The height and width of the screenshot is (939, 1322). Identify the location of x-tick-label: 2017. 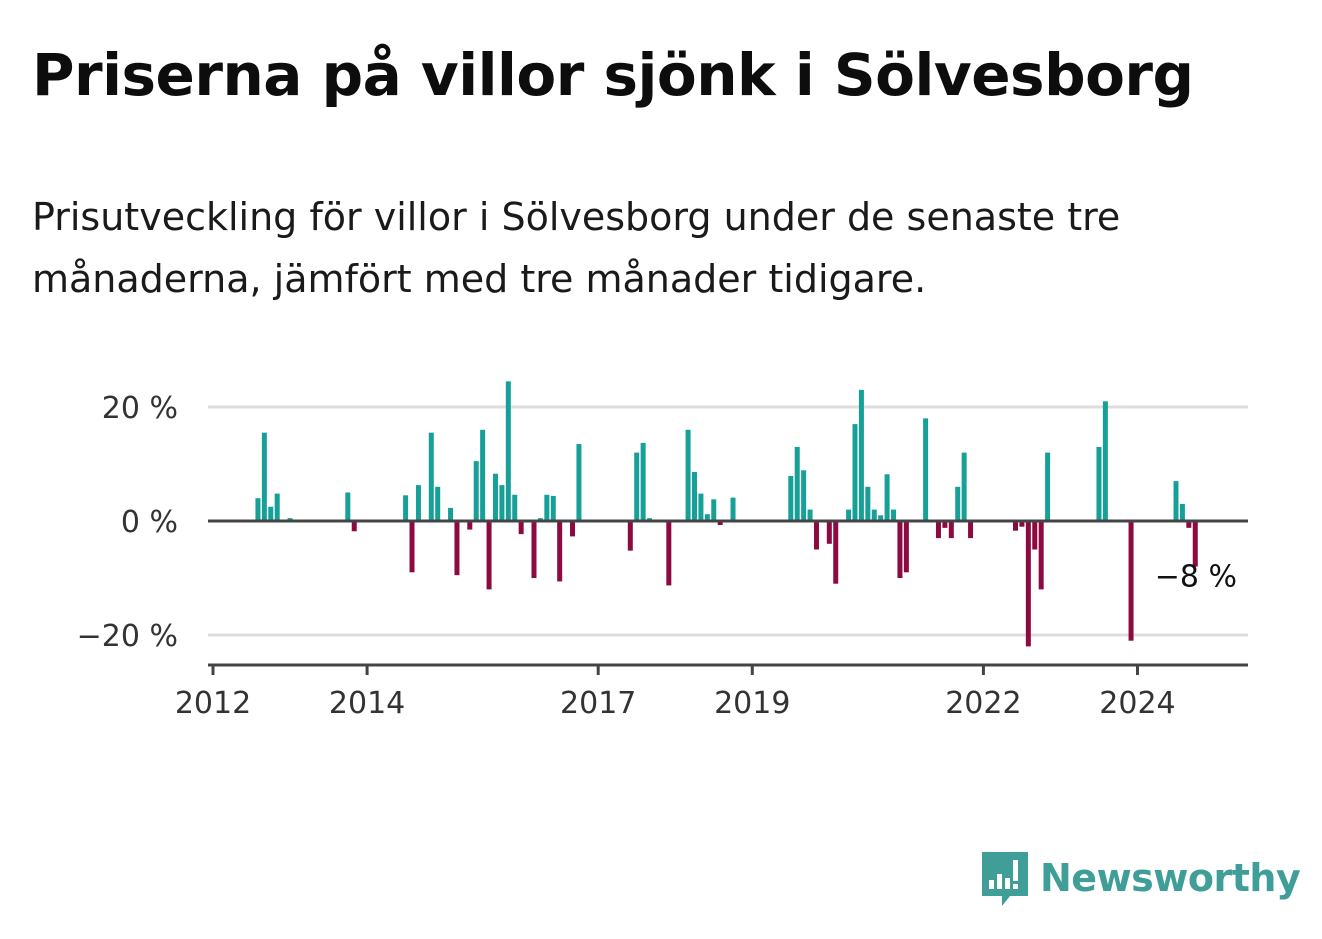
(598, 703).